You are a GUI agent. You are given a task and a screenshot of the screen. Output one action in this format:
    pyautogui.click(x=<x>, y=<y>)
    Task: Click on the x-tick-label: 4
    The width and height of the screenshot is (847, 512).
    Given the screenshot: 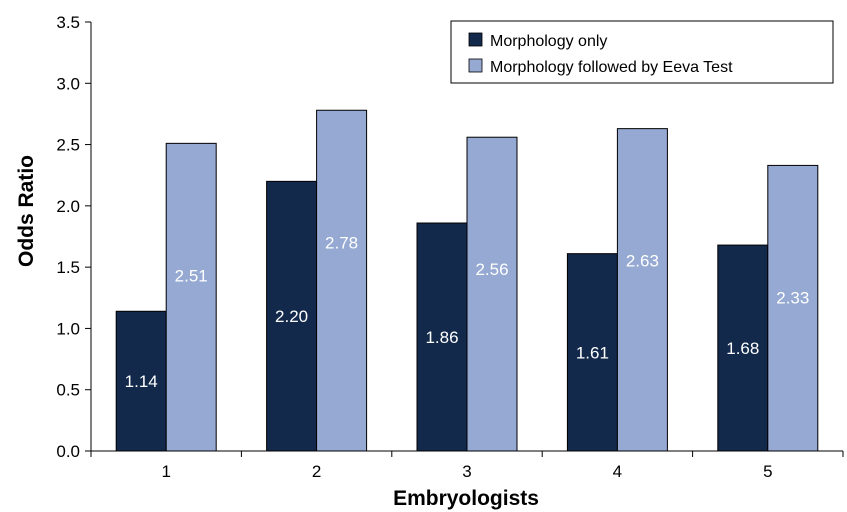 What is the action you would take?
    pyautogui.click(x=617, y=471)
    